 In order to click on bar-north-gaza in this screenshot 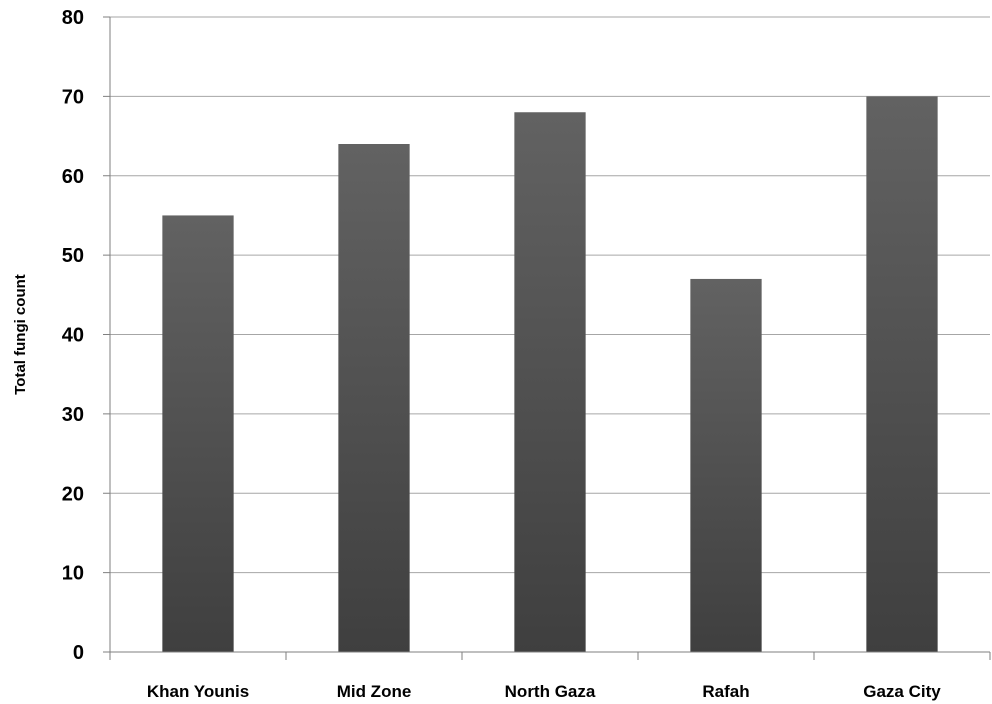, I will do `click(550, 382)`.